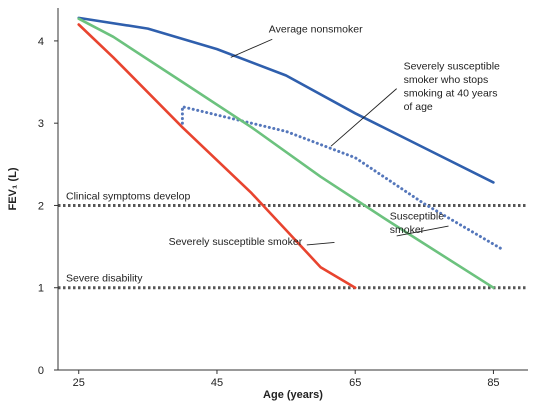  I want to click on x-tick-label-2: 65, so click(355, 383).